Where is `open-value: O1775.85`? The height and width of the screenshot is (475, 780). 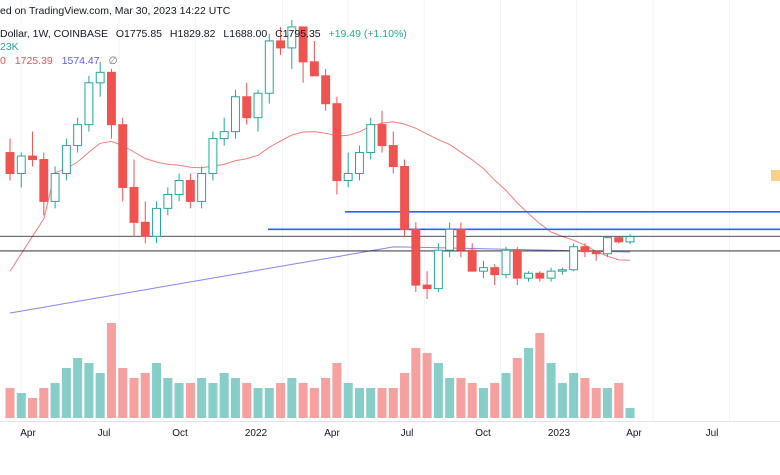
open-value: O1775.85 is located at coordinates (138, 34).